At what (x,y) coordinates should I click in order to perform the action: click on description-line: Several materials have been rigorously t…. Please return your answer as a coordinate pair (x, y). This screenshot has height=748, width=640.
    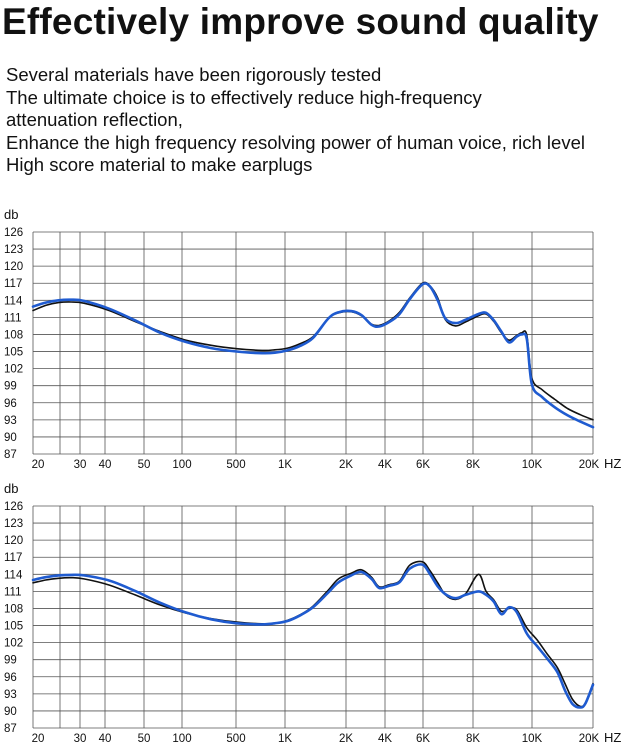
    Looking at the image, I should click on (194, 74).